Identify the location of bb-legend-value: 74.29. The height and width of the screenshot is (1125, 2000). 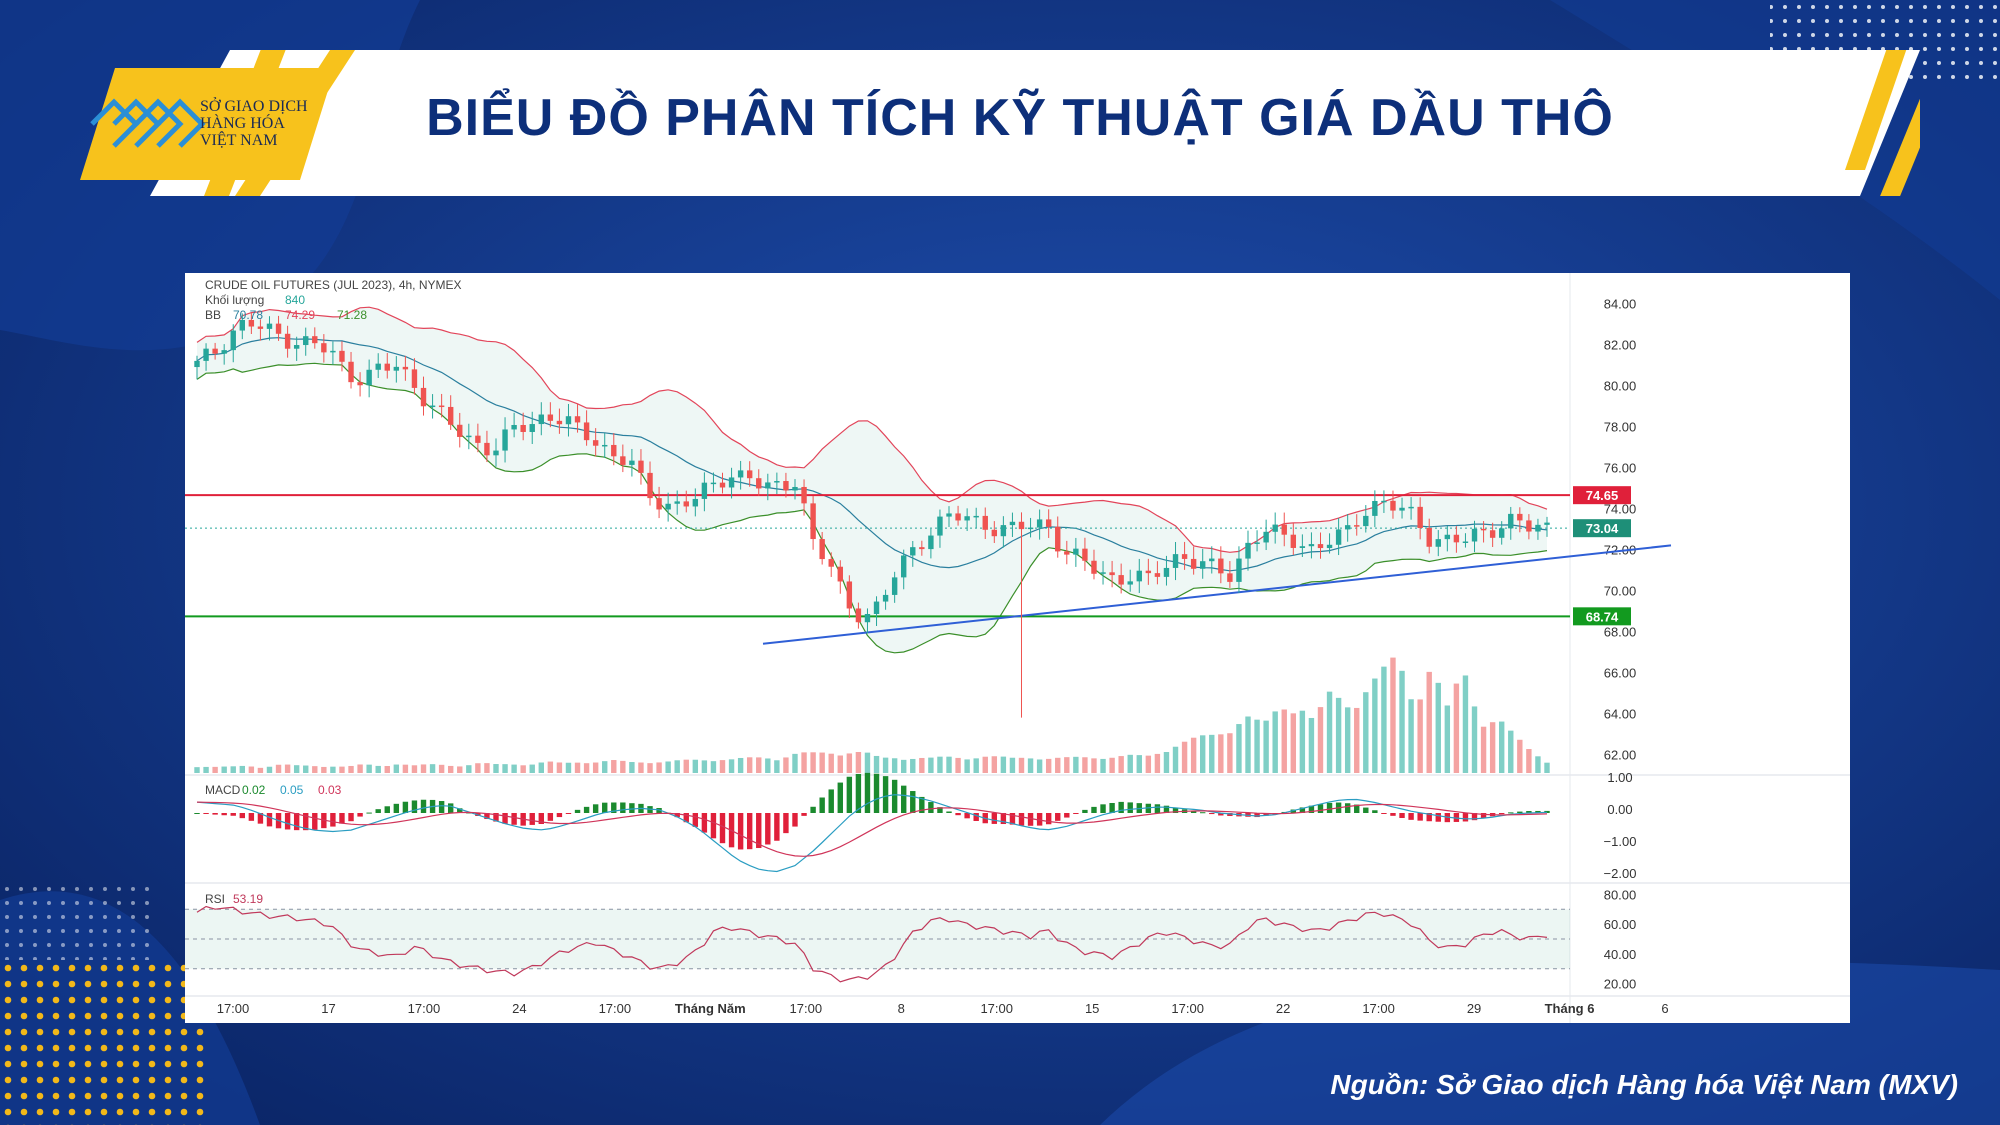
(300, 315).